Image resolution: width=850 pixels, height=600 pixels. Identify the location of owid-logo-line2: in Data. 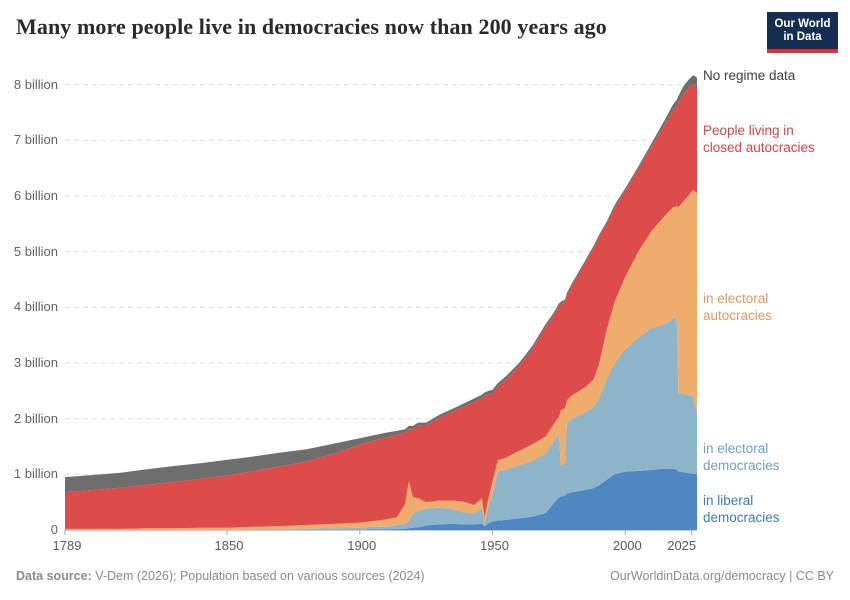
(802, 36).